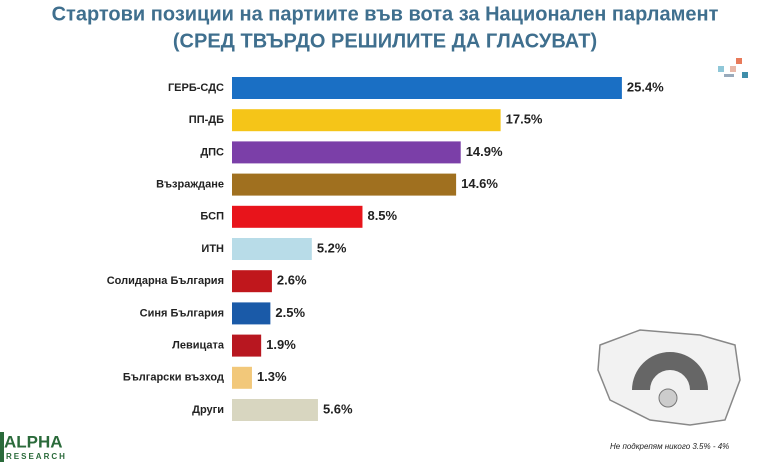  Describe the element at coordinates (281, 344) in the screenshot. I see `value-label: 1.9%` at that location.